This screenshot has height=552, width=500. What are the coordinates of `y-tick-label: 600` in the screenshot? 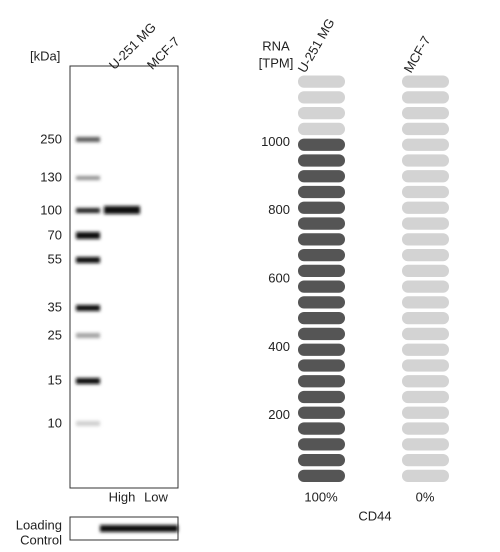 It's located at (279, 277).